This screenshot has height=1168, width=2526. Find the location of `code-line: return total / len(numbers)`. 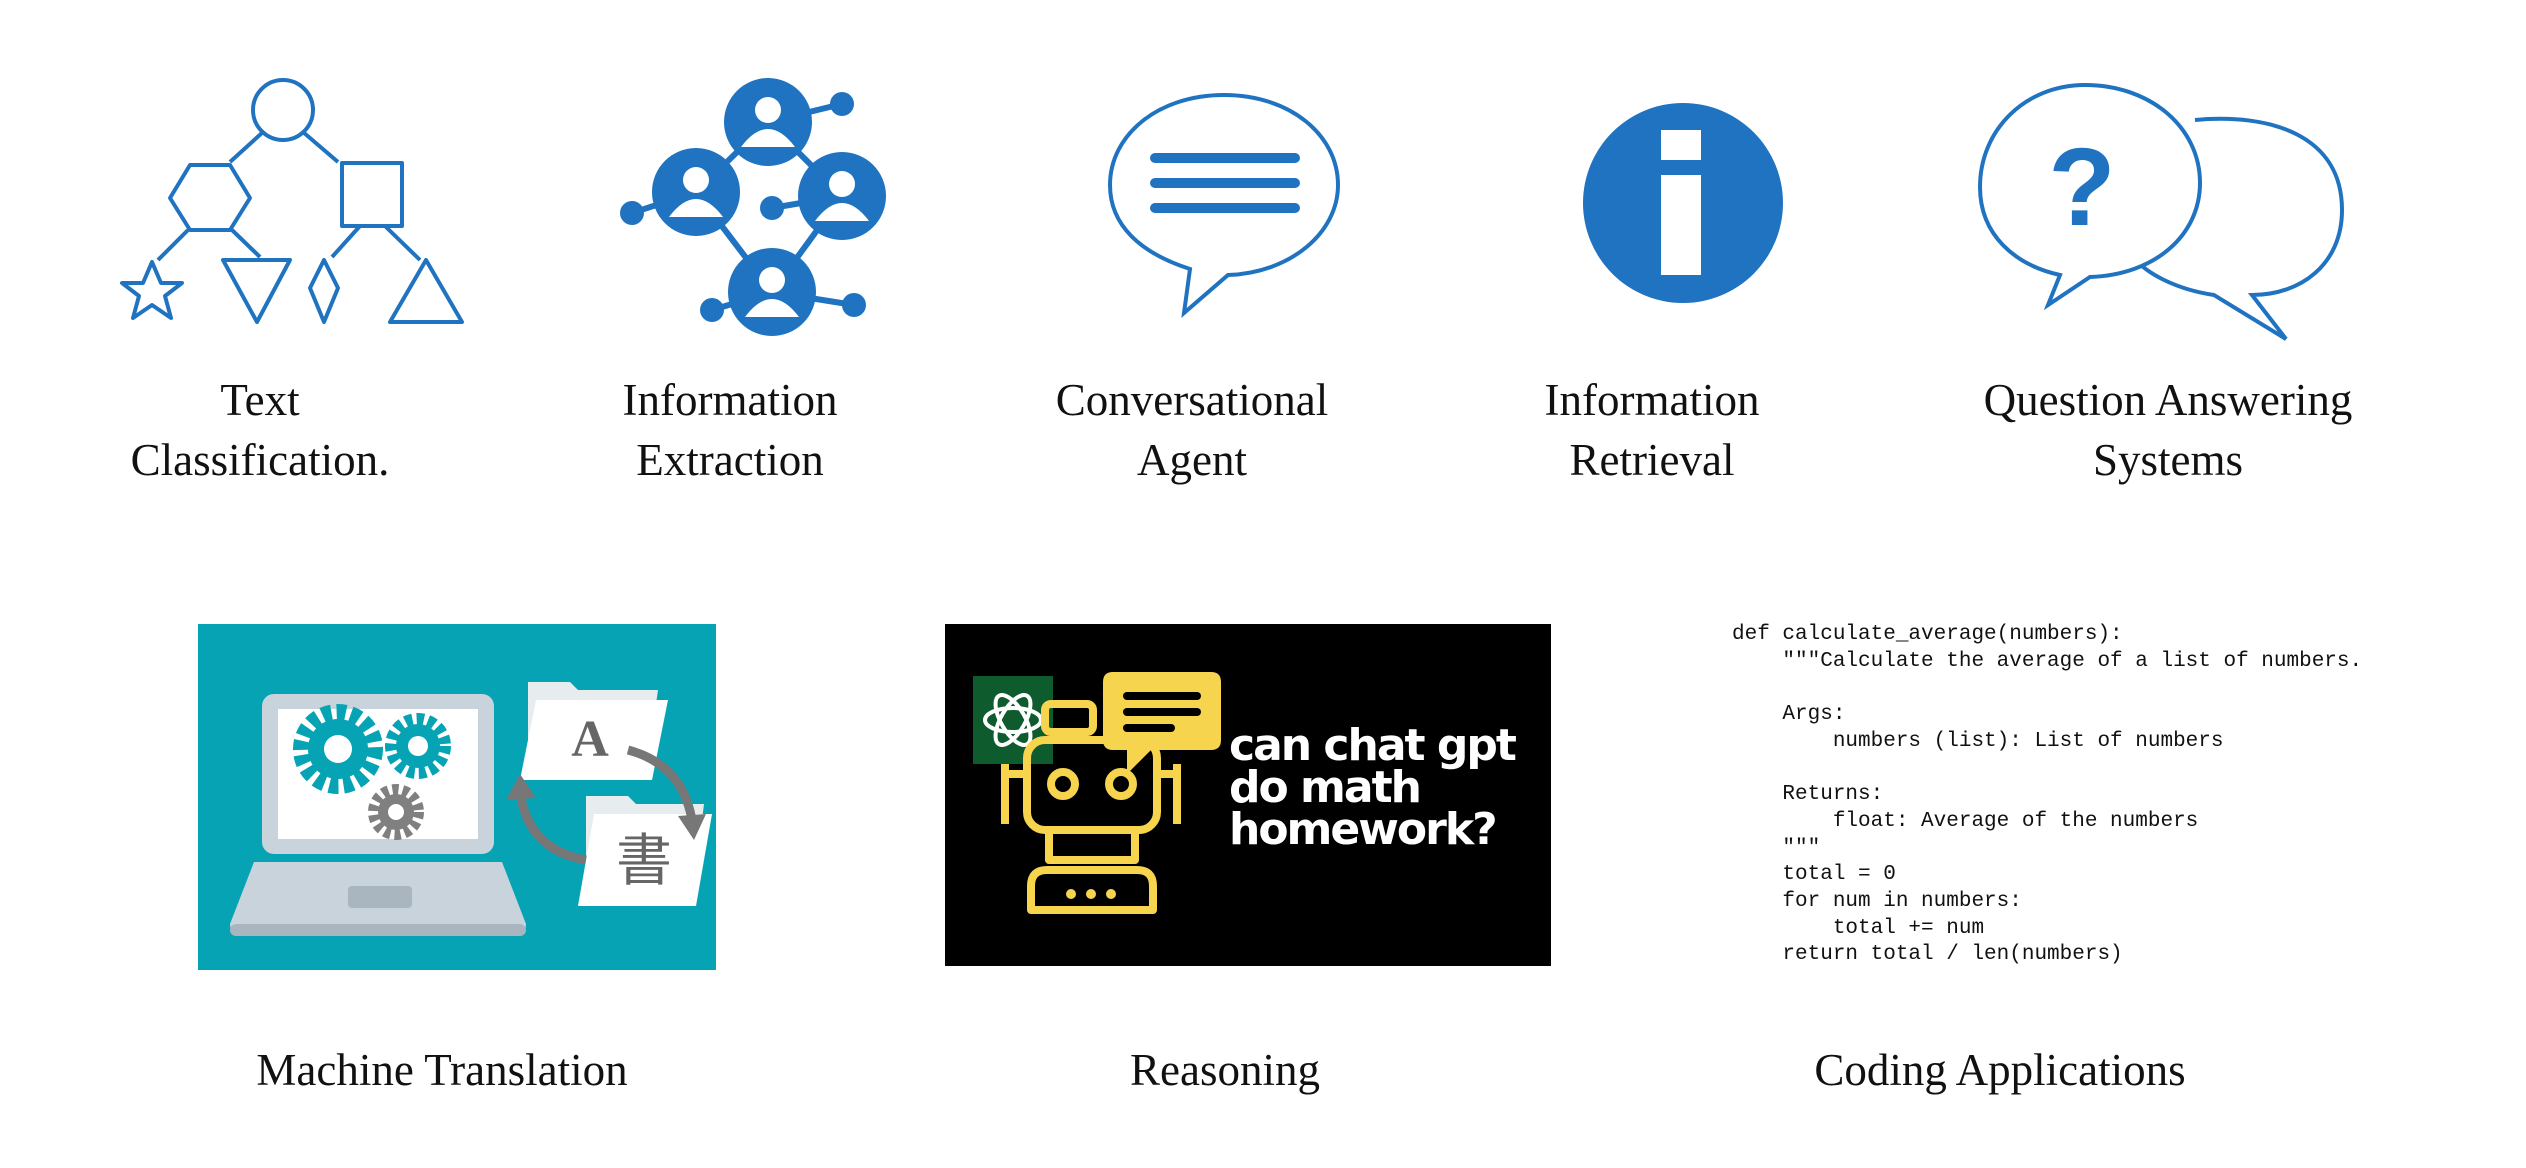

code-line: return total / len(numbers) is located at coordinates (1927, 955).